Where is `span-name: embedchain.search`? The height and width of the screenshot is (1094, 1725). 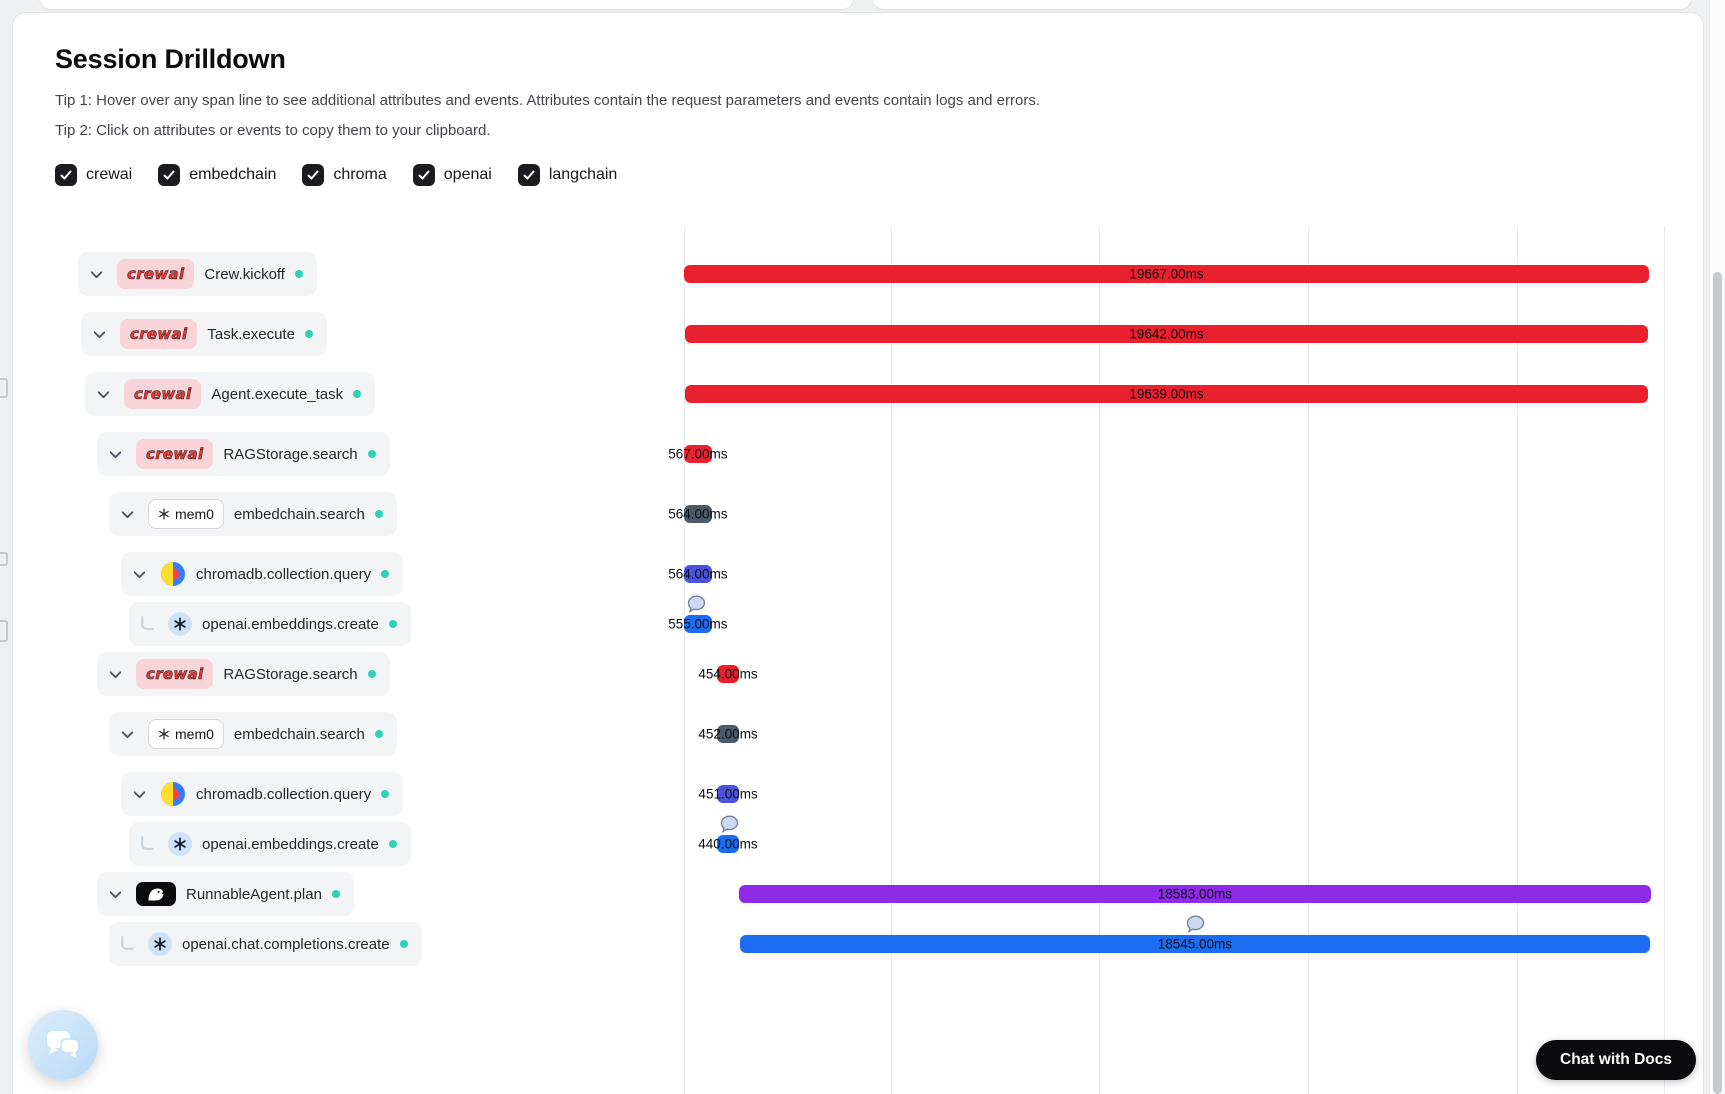
span-name: embedchain.search is located at coordinates (299, 734).